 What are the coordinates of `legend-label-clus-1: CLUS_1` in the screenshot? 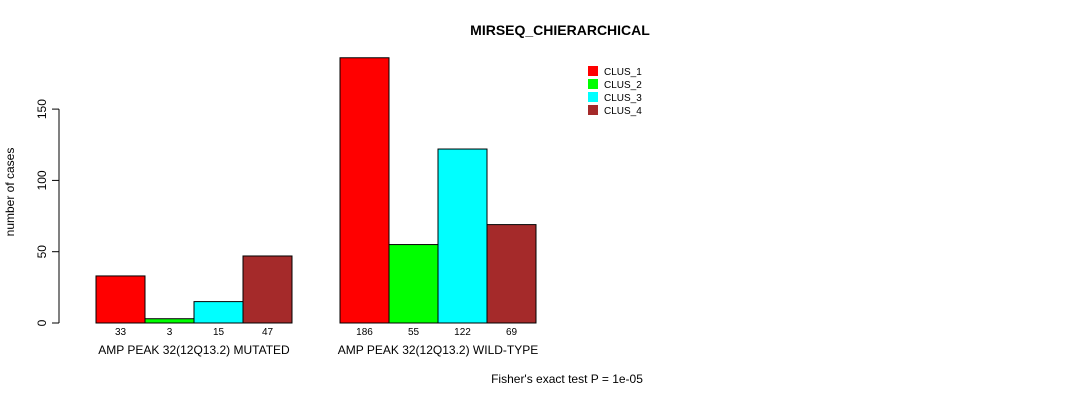 It's located at (623, 72).